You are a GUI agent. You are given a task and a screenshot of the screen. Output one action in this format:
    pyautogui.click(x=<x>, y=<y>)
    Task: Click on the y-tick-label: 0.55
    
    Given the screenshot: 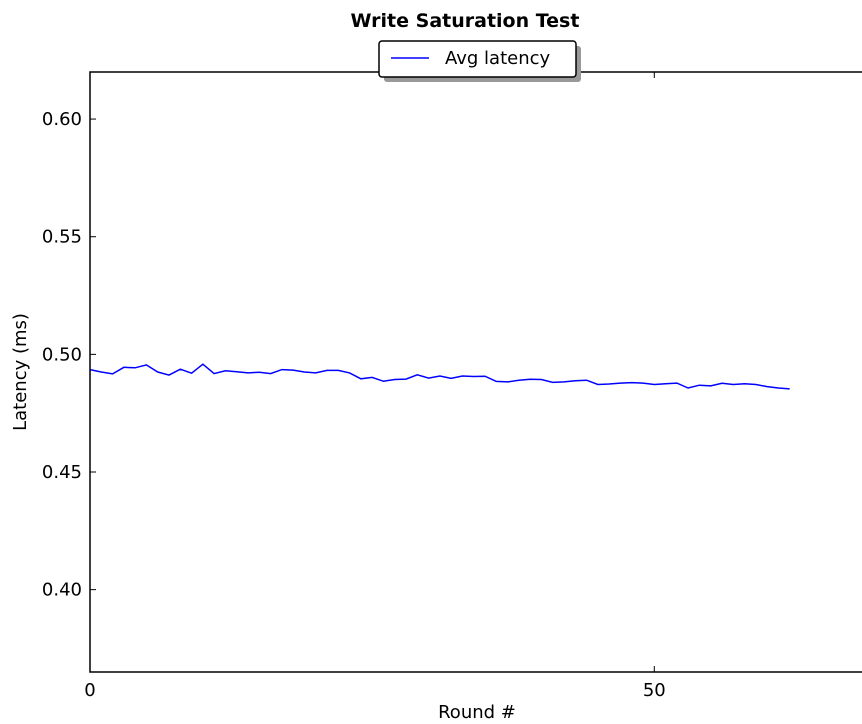 What is the action you would take?
    pyautogui.click(x=62, y=237)
    